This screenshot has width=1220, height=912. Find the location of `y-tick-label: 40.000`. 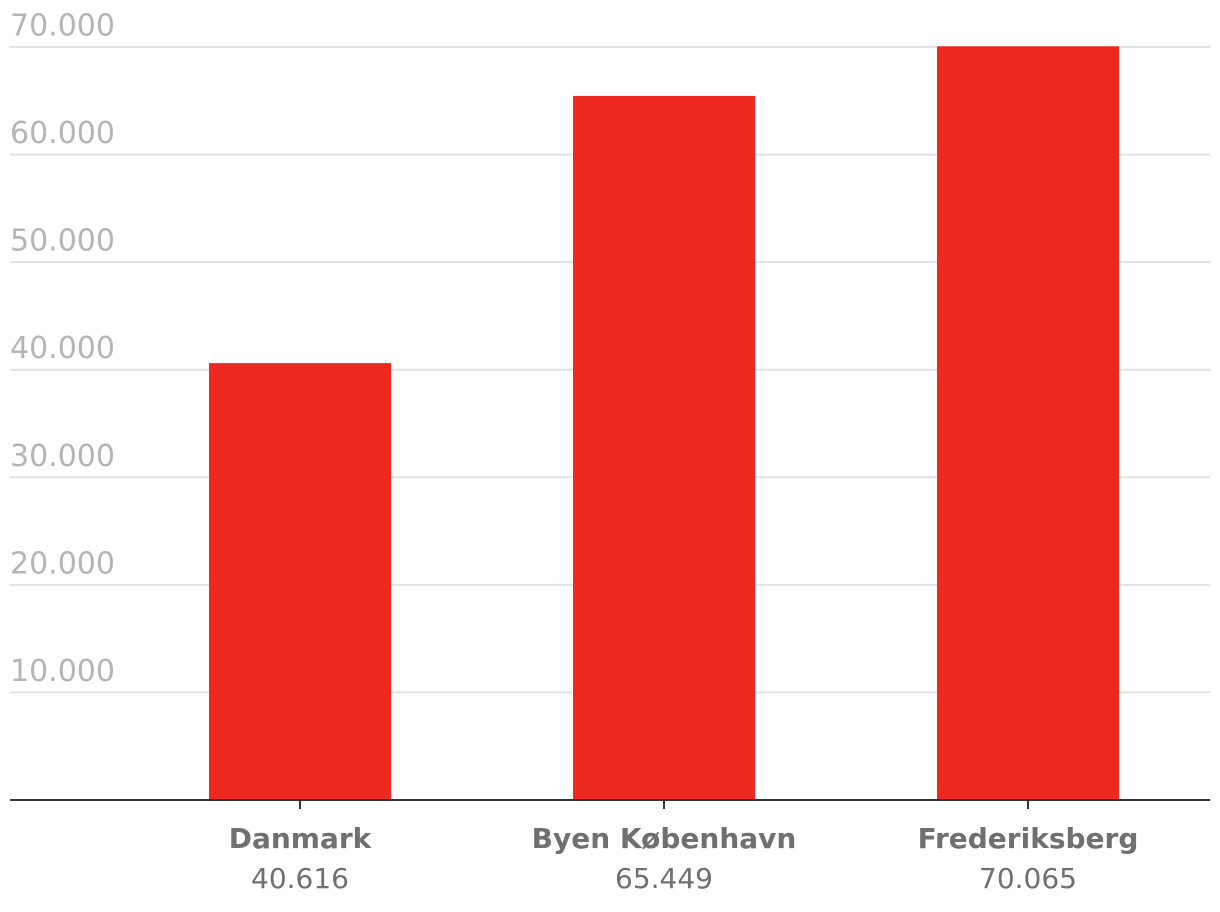

y-tick-label: 40.000 is located at coordinates (62, 348).